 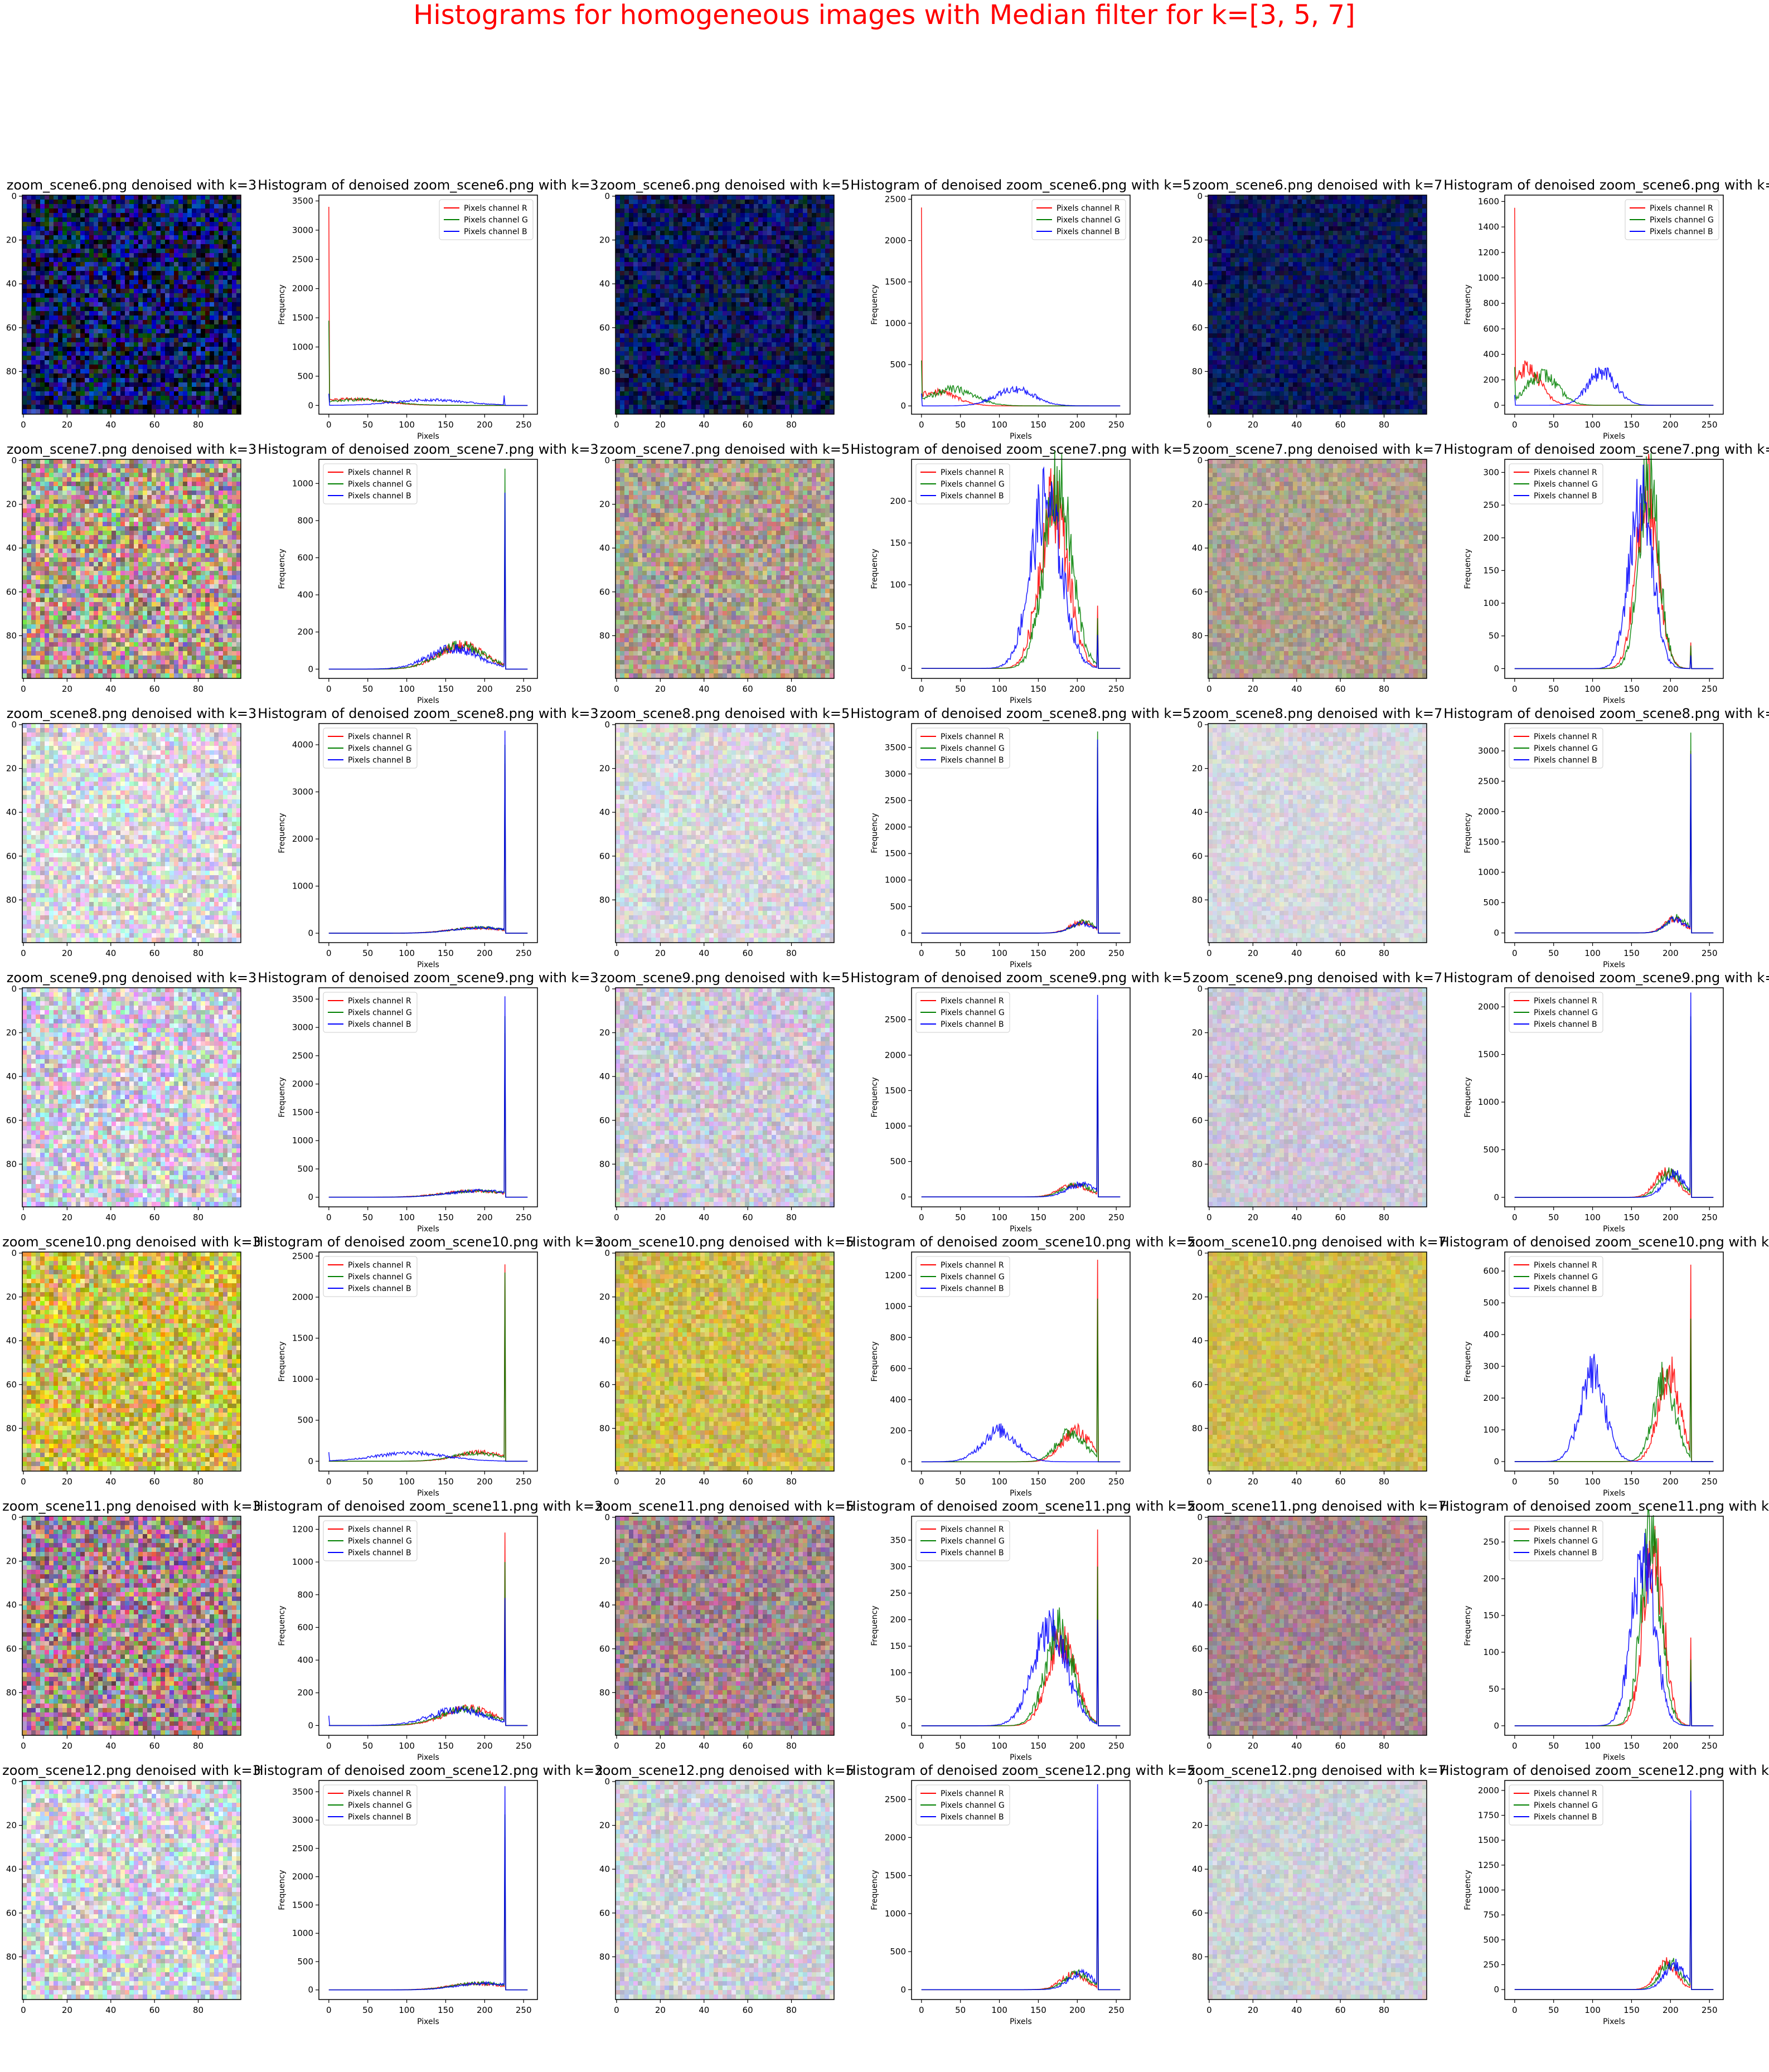 I want to click on series-line-g, so click(x=1021, y=383).